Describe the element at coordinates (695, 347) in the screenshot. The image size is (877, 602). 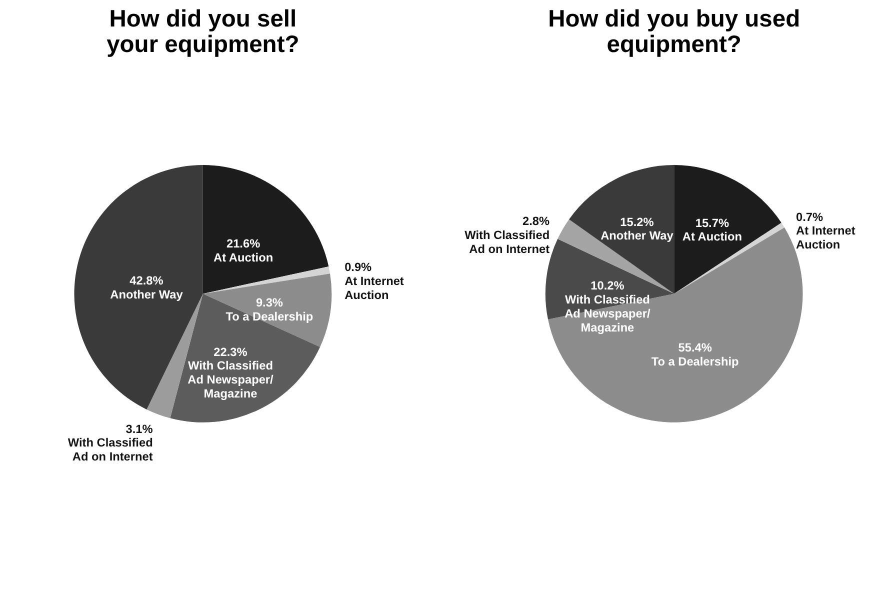
I see `data-label: 55.4%` at that location.